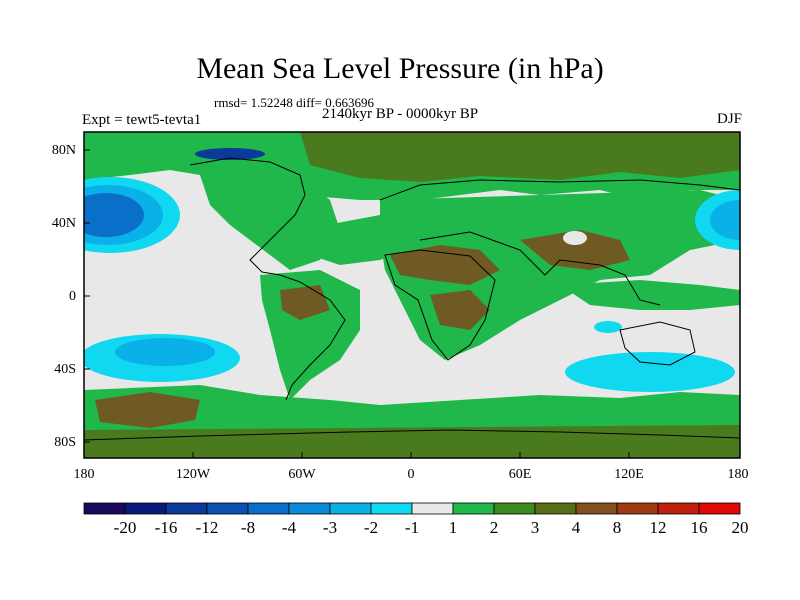  I want to click on lon-label-120e: 120E, so click(629, 474).